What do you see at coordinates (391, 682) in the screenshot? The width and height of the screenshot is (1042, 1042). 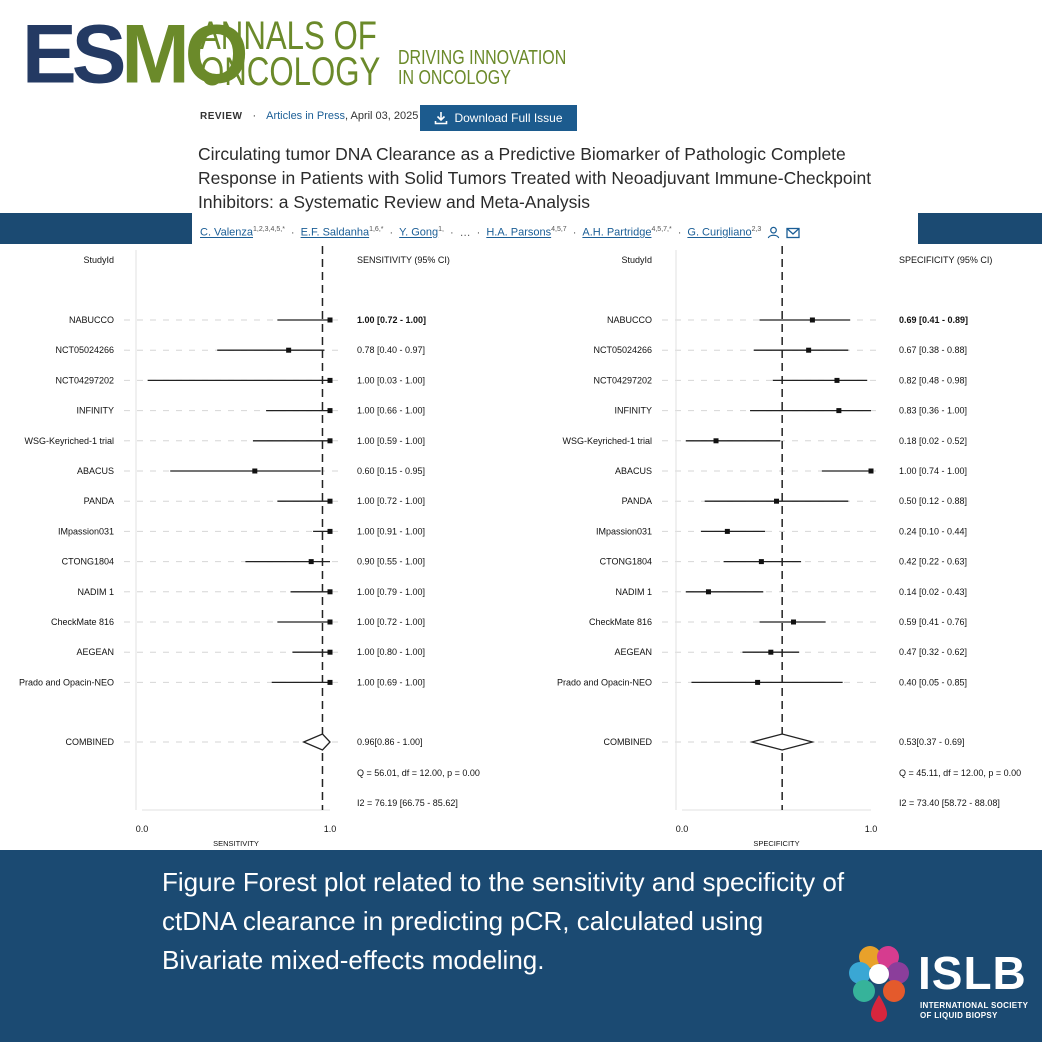 I see `ci-value-label: 1.00 [0.69 - 1.00]` at bounding box center [391, 682].